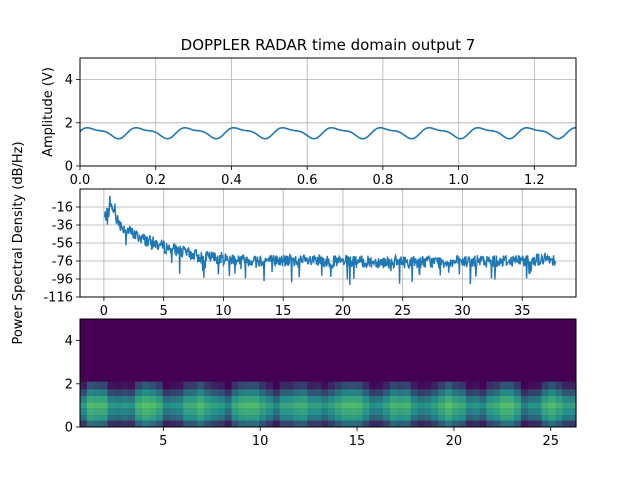 Image resolution: width=640 pixels, height=480 pixels. Describe the element at coordinates (18, 242) in the screenshot. I see `psd-ylabel: Power Spectral Density (dB/Hz)` at that location.